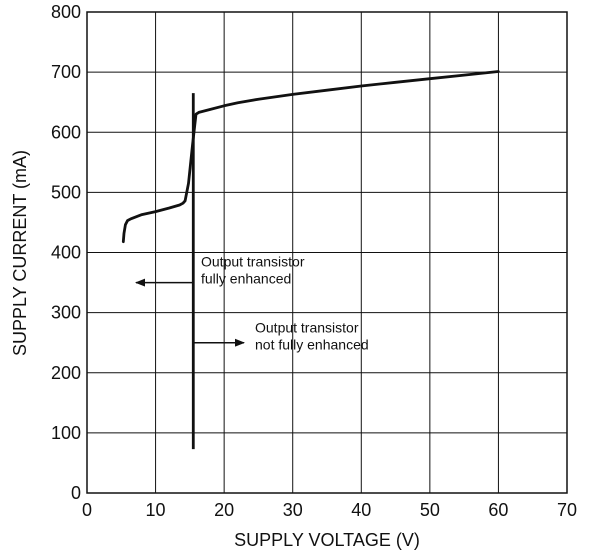 The height and width of the screenshot is (556, 589). What do you see at coordinates (87, 510) in the screenshot?
I see `x-tick-label: 0` at bounding box center [87, 510].